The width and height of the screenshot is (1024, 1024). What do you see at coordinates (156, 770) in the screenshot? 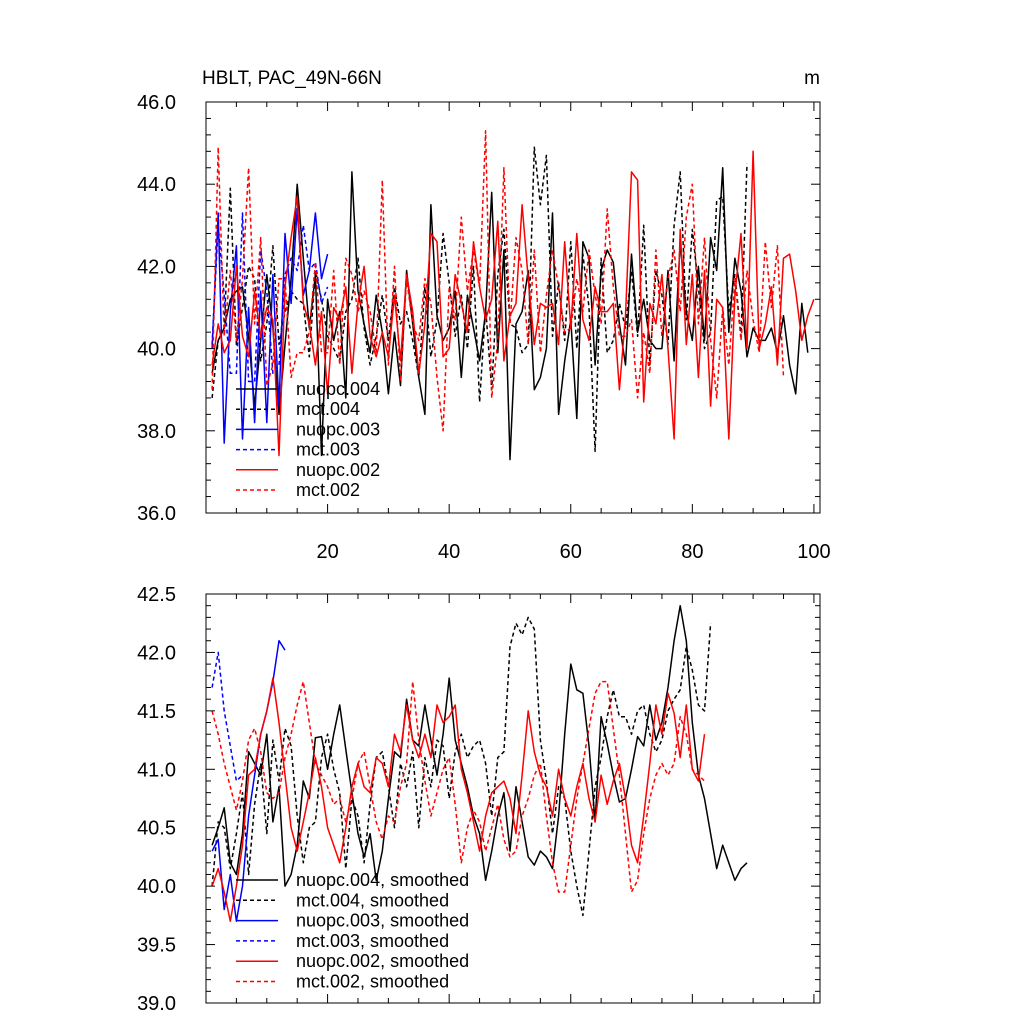
I see `y-tick-label: 41.0` at bounding box center [156, 770].